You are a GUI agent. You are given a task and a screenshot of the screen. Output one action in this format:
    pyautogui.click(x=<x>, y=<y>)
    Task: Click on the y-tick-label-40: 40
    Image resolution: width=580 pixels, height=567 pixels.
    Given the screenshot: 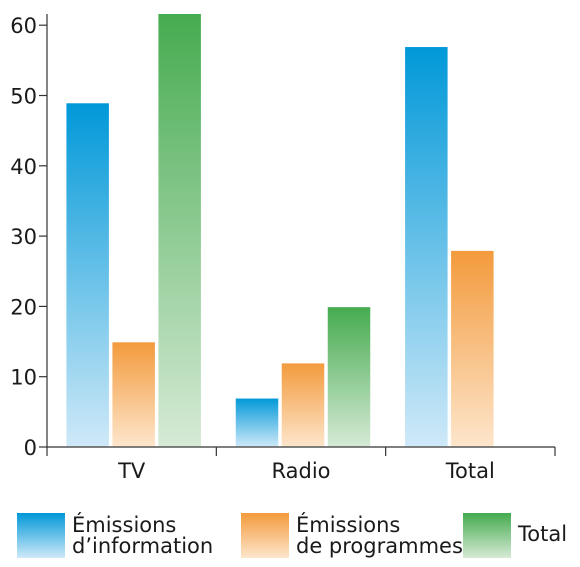 What is the action you would take?
    pyautogui.click(x=23, y=167)
    